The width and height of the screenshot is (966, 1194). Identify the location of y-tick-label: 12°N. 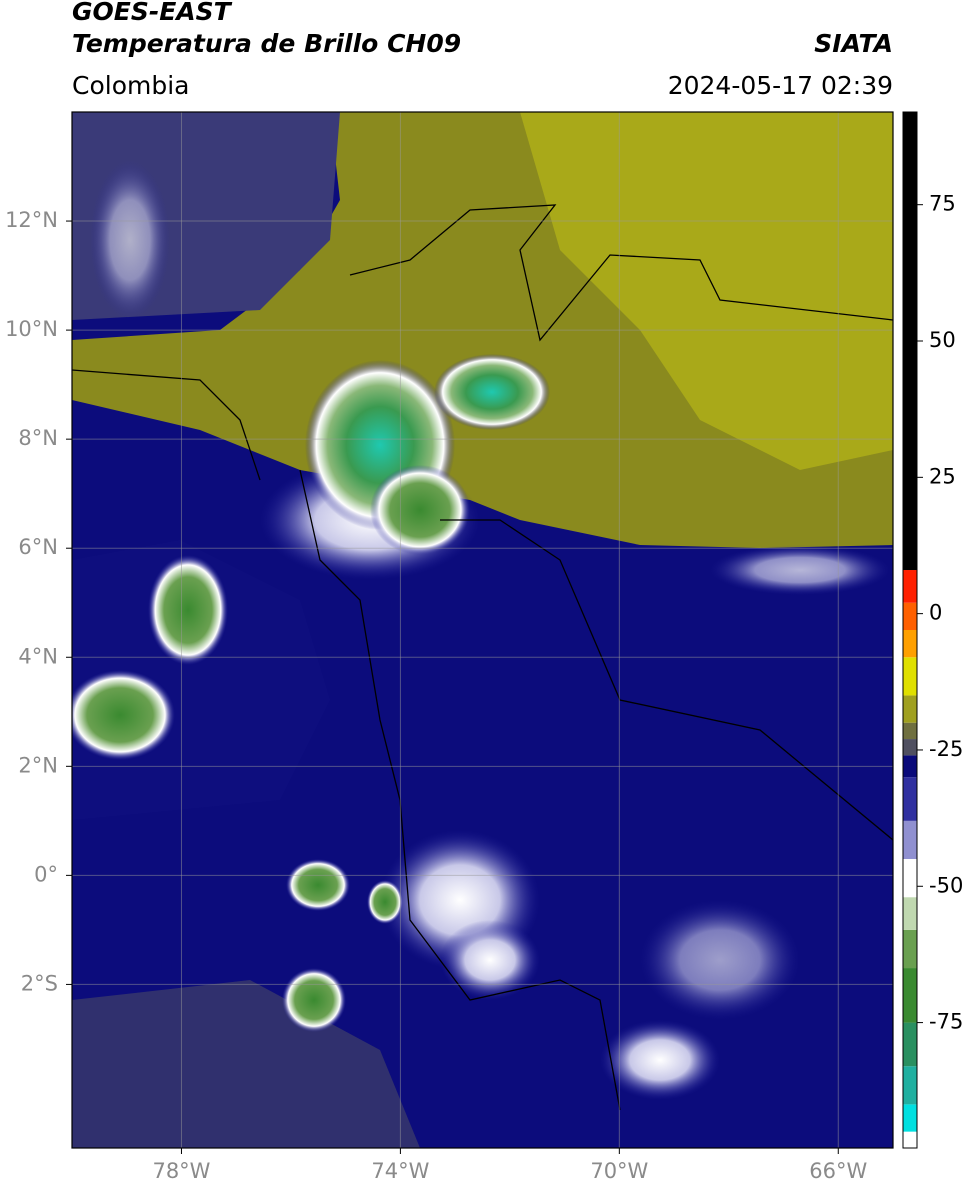
(31, 220).